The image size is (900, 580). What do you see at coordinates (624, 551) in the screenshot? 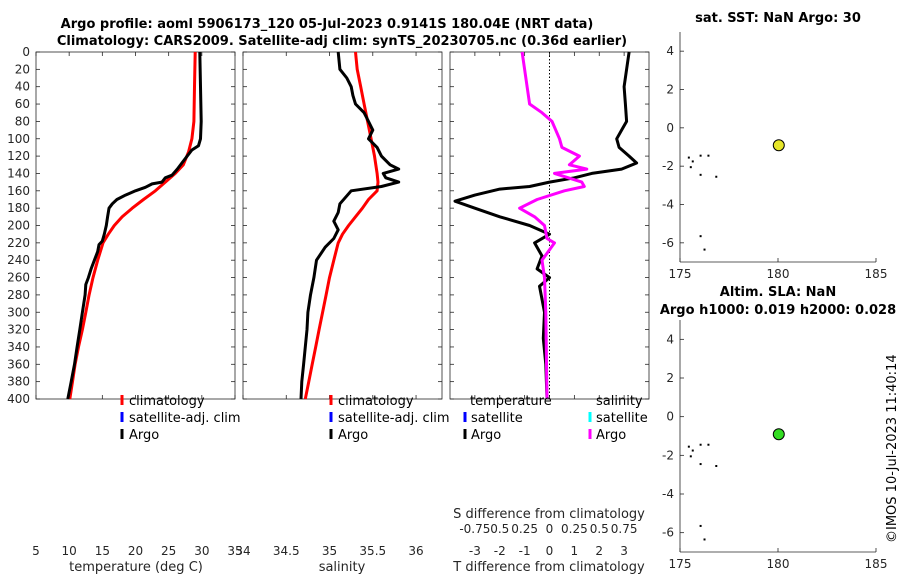
I see `x-tick-label: 3` at bounding box center [624, 551].